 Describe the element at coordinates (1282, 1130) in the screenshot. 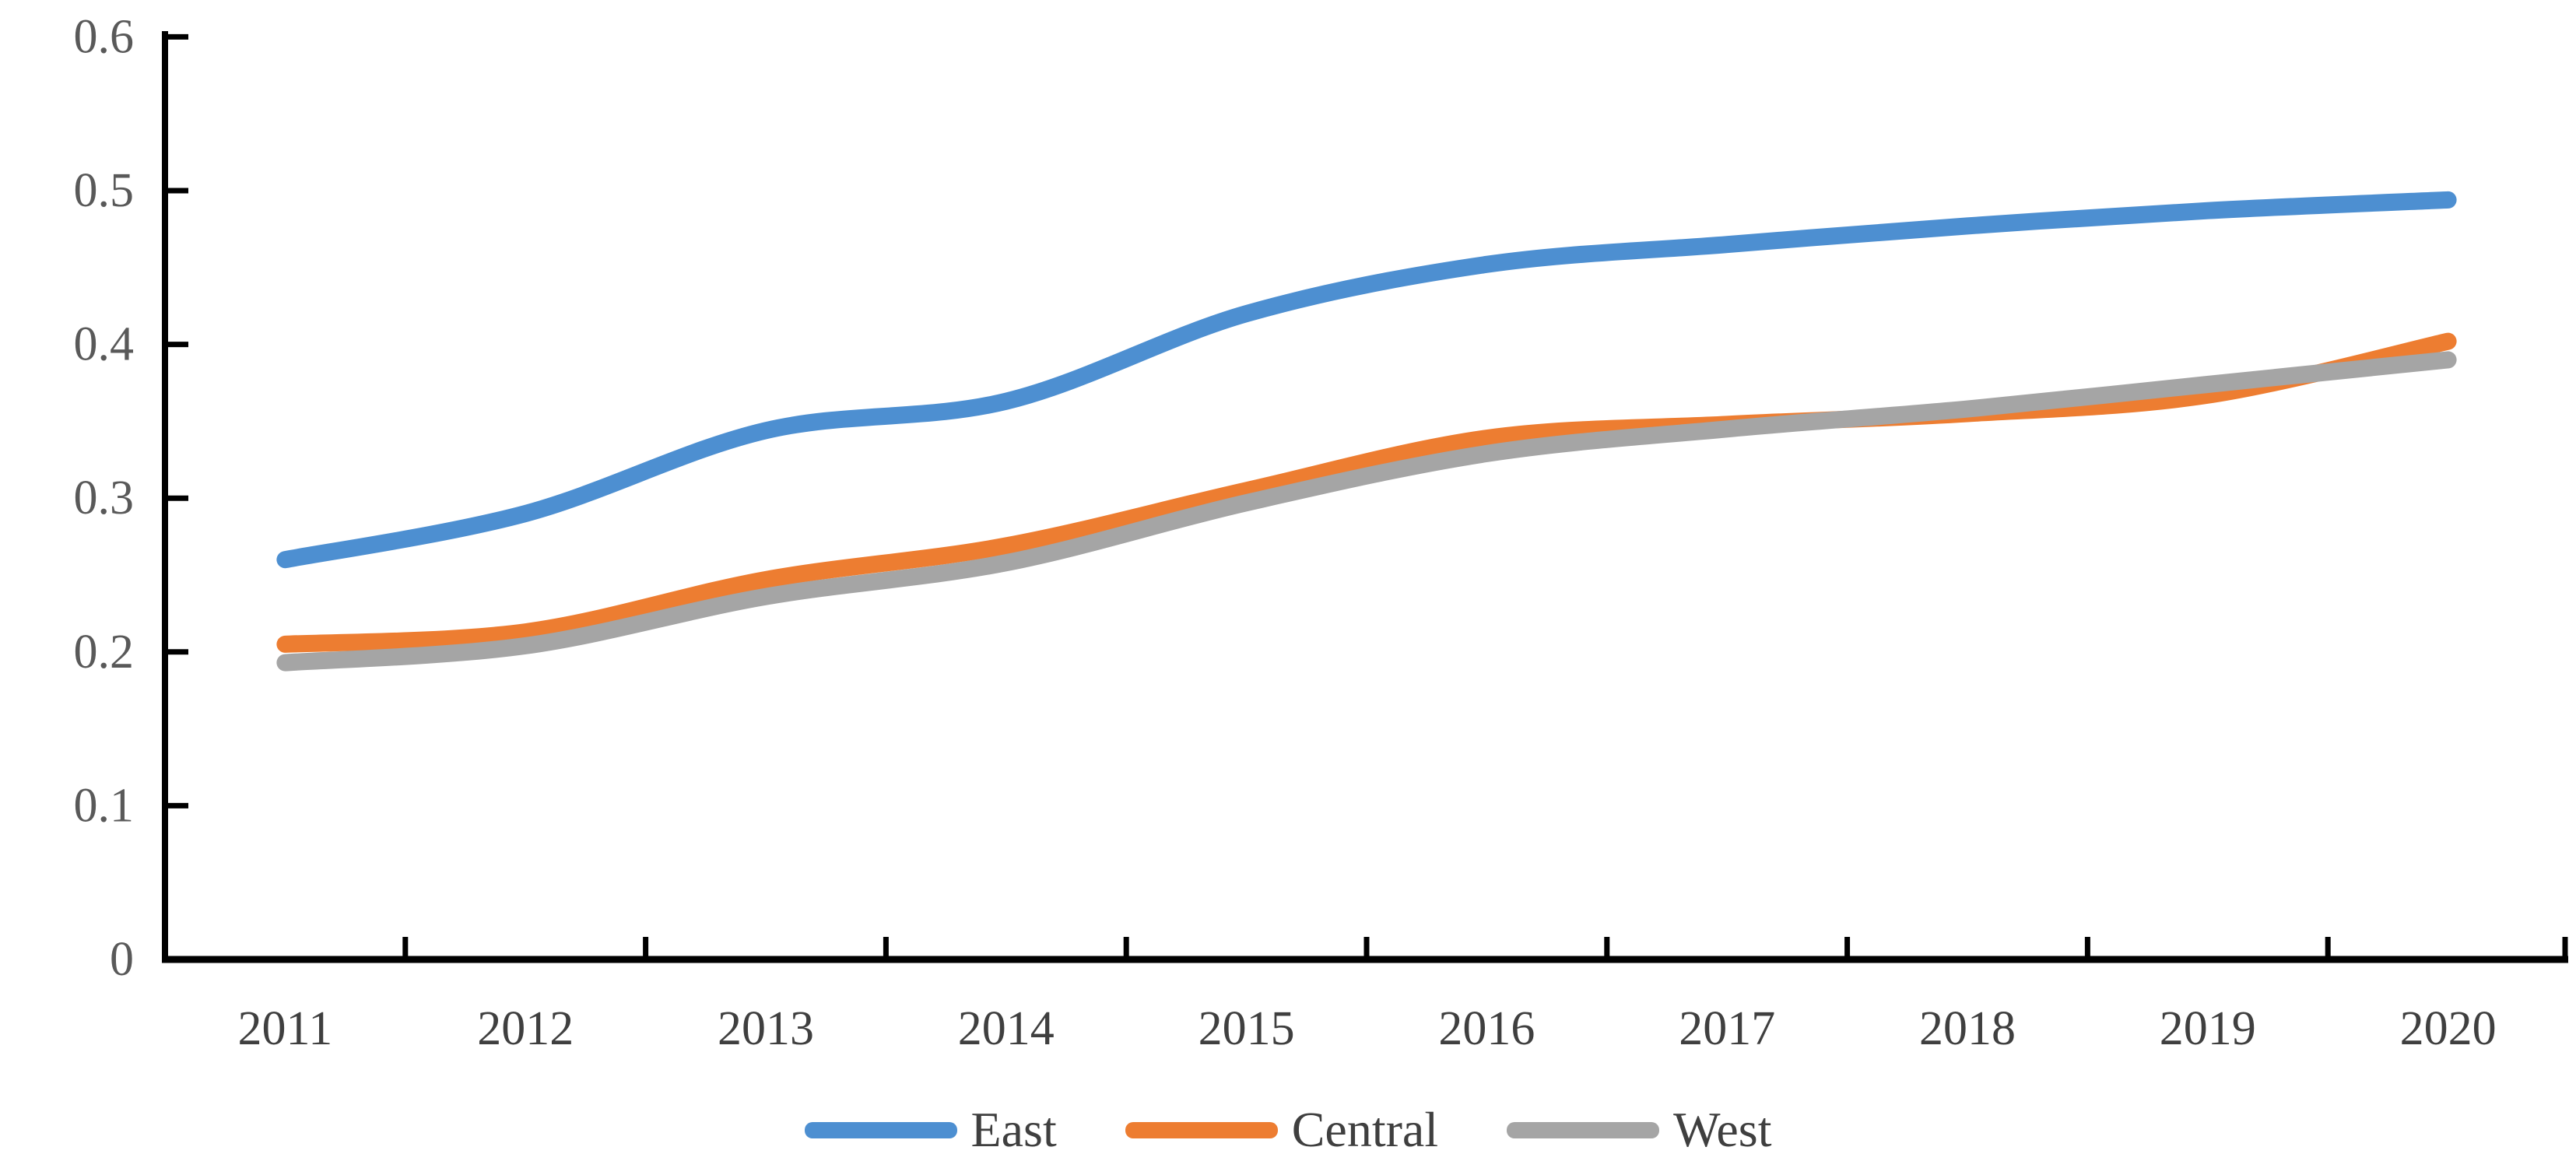

I see `legend-item-central: Central` at that location.